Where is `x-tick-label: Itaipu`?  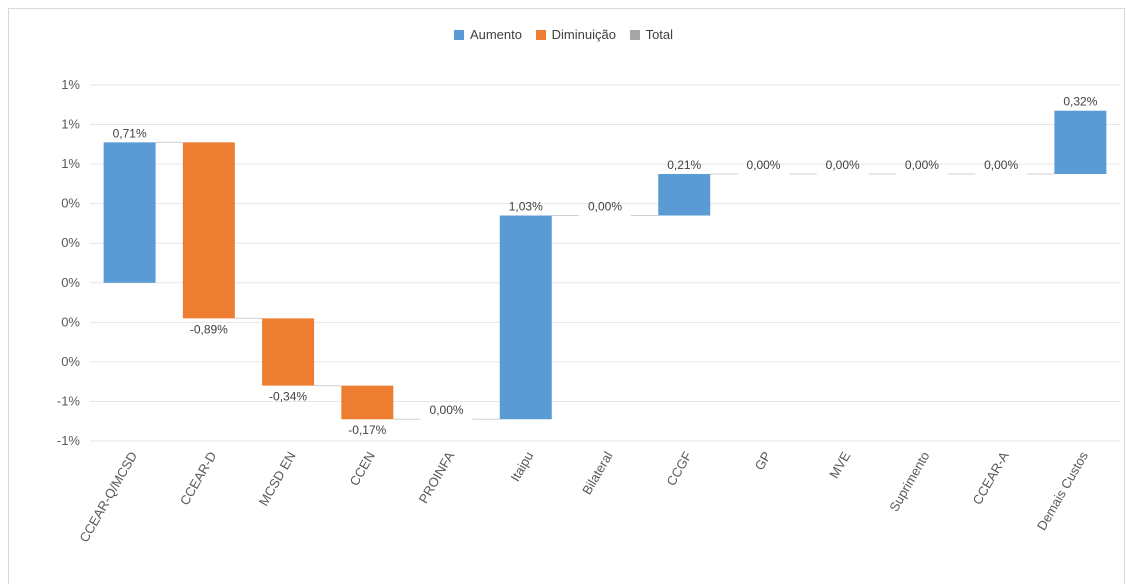 x-tick-label: Itaipu is located at coordinates (521, 466).